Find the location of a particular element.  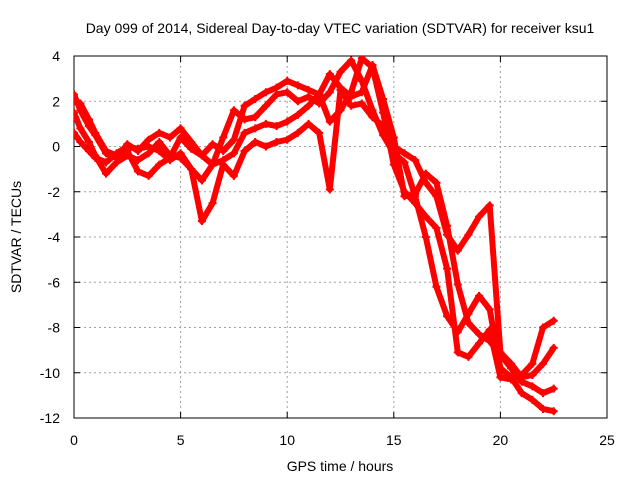

y-tick-label: -6 is located at coordinates (54, 282).